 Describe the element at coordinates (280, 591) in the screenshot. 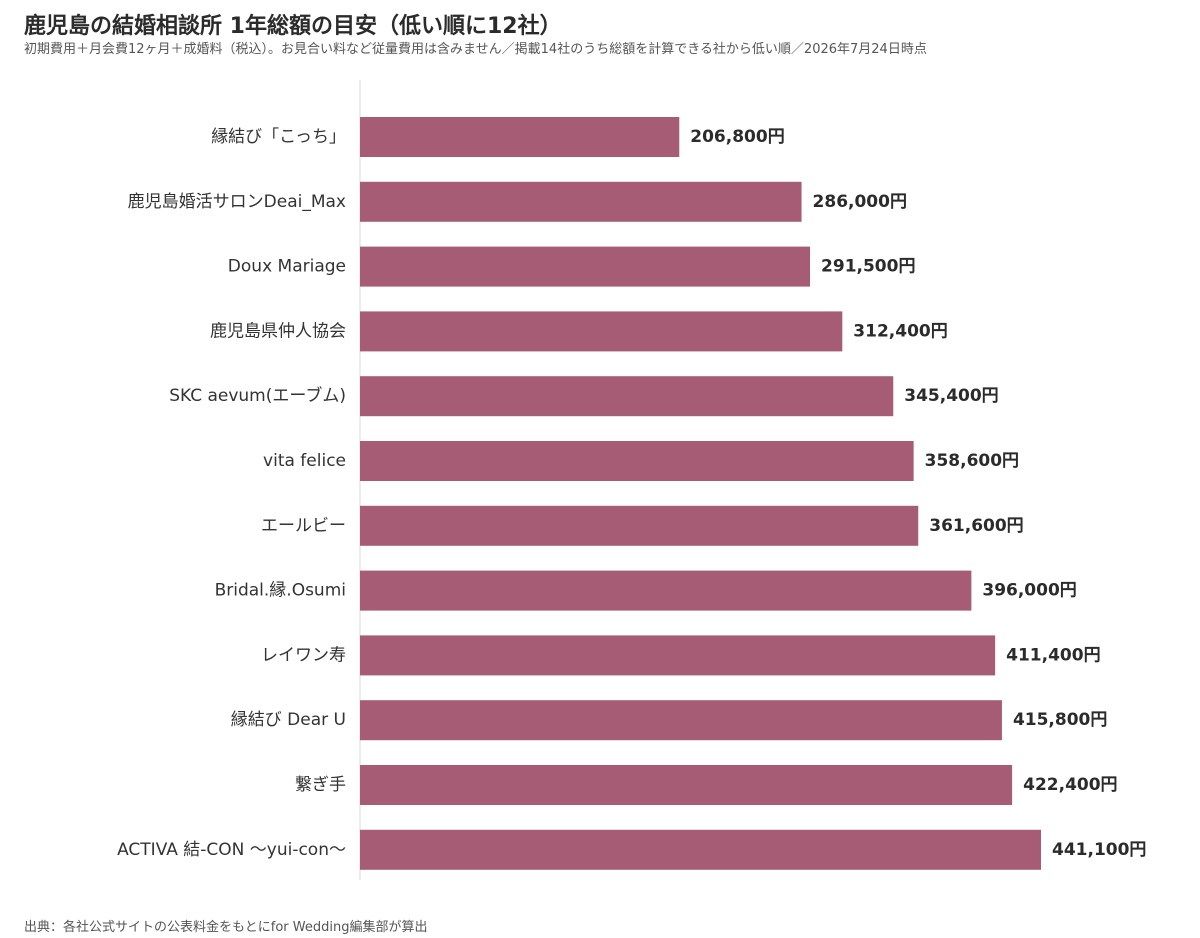

I see `category-label: Bridal.縁.Osumi` at that location.